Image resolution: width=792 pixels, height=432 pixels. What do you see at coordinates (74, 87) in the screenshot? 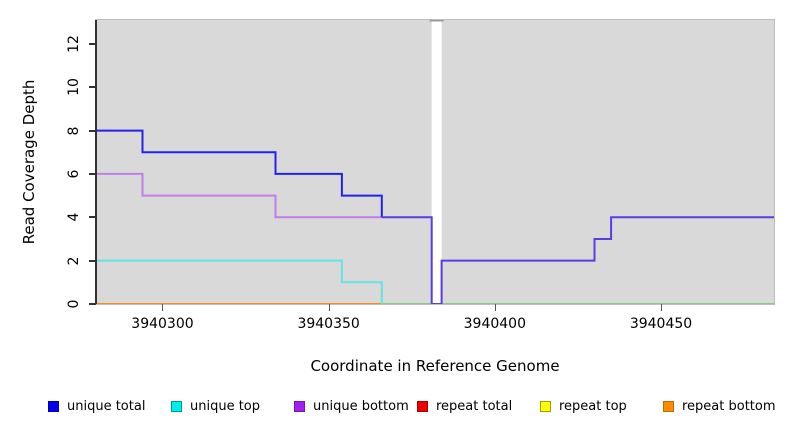
I see `y-tick-label-text: 10` at bounding box center [74, 87].